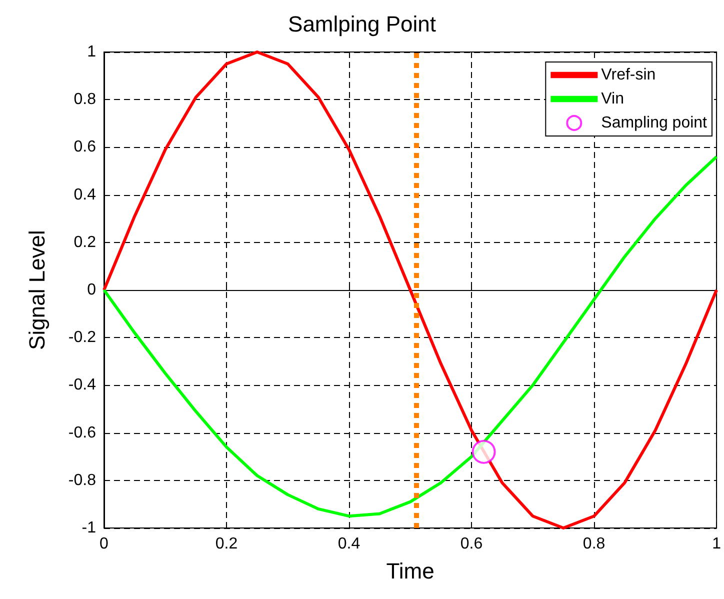 Image resolution: width=724 pixels, height=599 pixels. I want to click on x-tick-label: 0.6, so click(471, 544).